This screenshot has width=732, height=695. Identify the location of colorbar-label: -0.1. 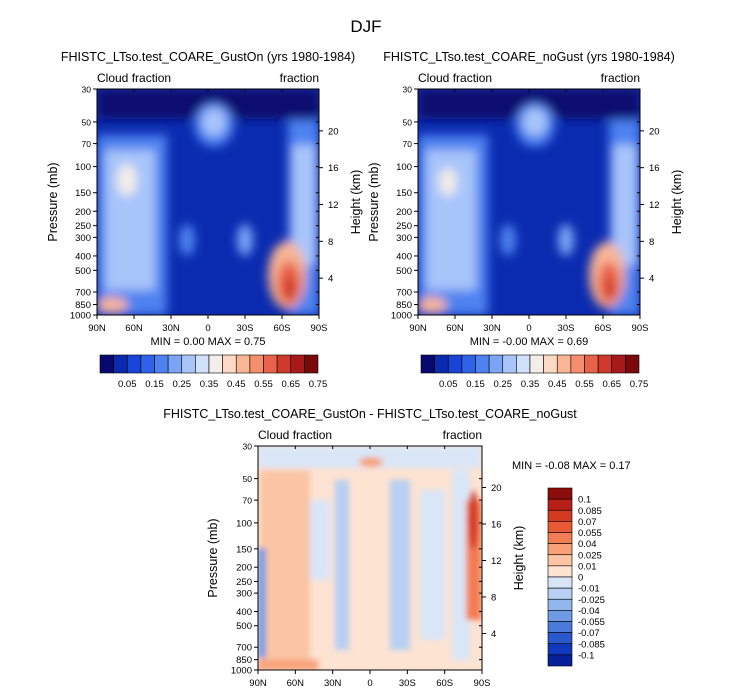
(586, 655).